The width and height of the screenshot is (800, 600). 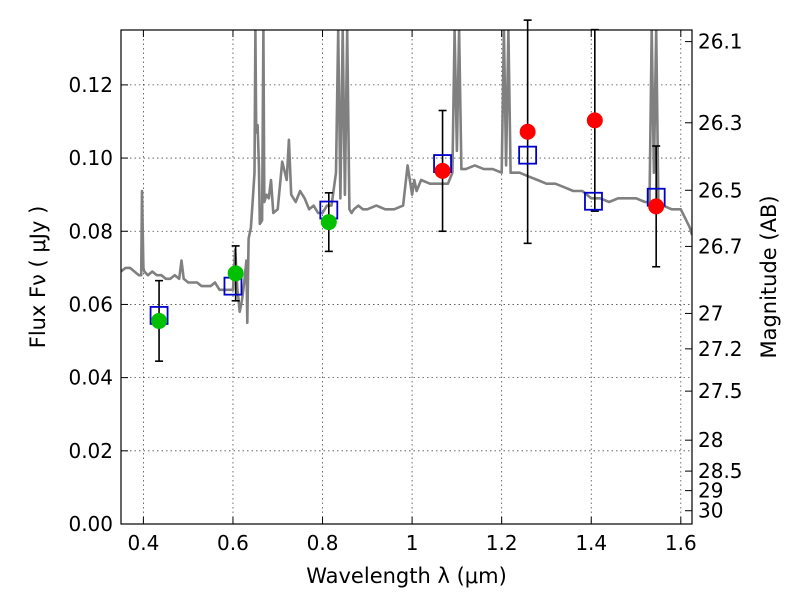 I want to click on y-axis-label: Flux Fν ( μJy ), so click(x=38, y=277).